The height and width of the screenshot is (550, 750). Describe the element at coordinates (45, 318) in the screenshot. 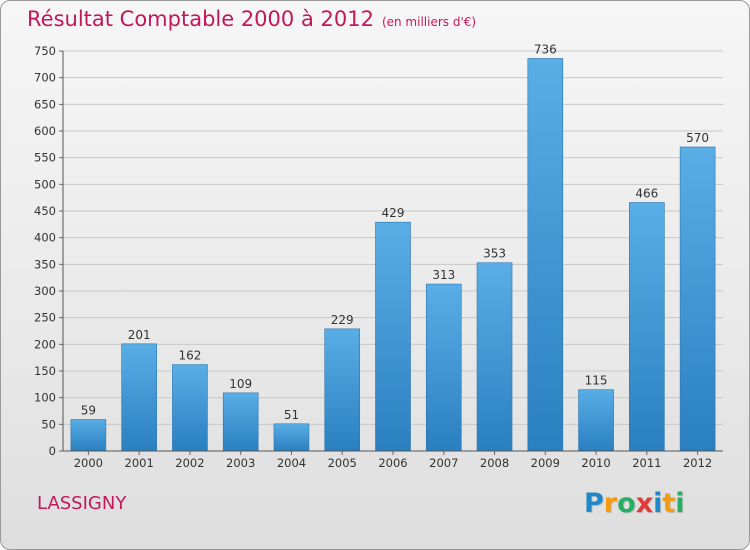

I see `y-tick-label: 250` at that location.